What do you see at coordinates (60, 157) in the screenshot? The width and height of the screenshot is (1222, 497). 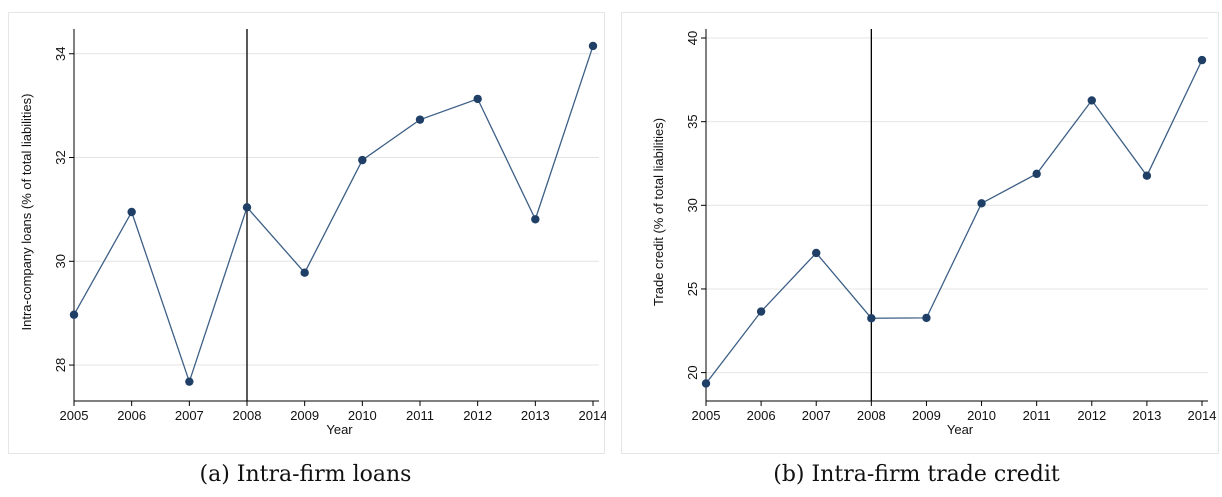 I see `y-tick-label: 32` at bounding box center [60, 157].